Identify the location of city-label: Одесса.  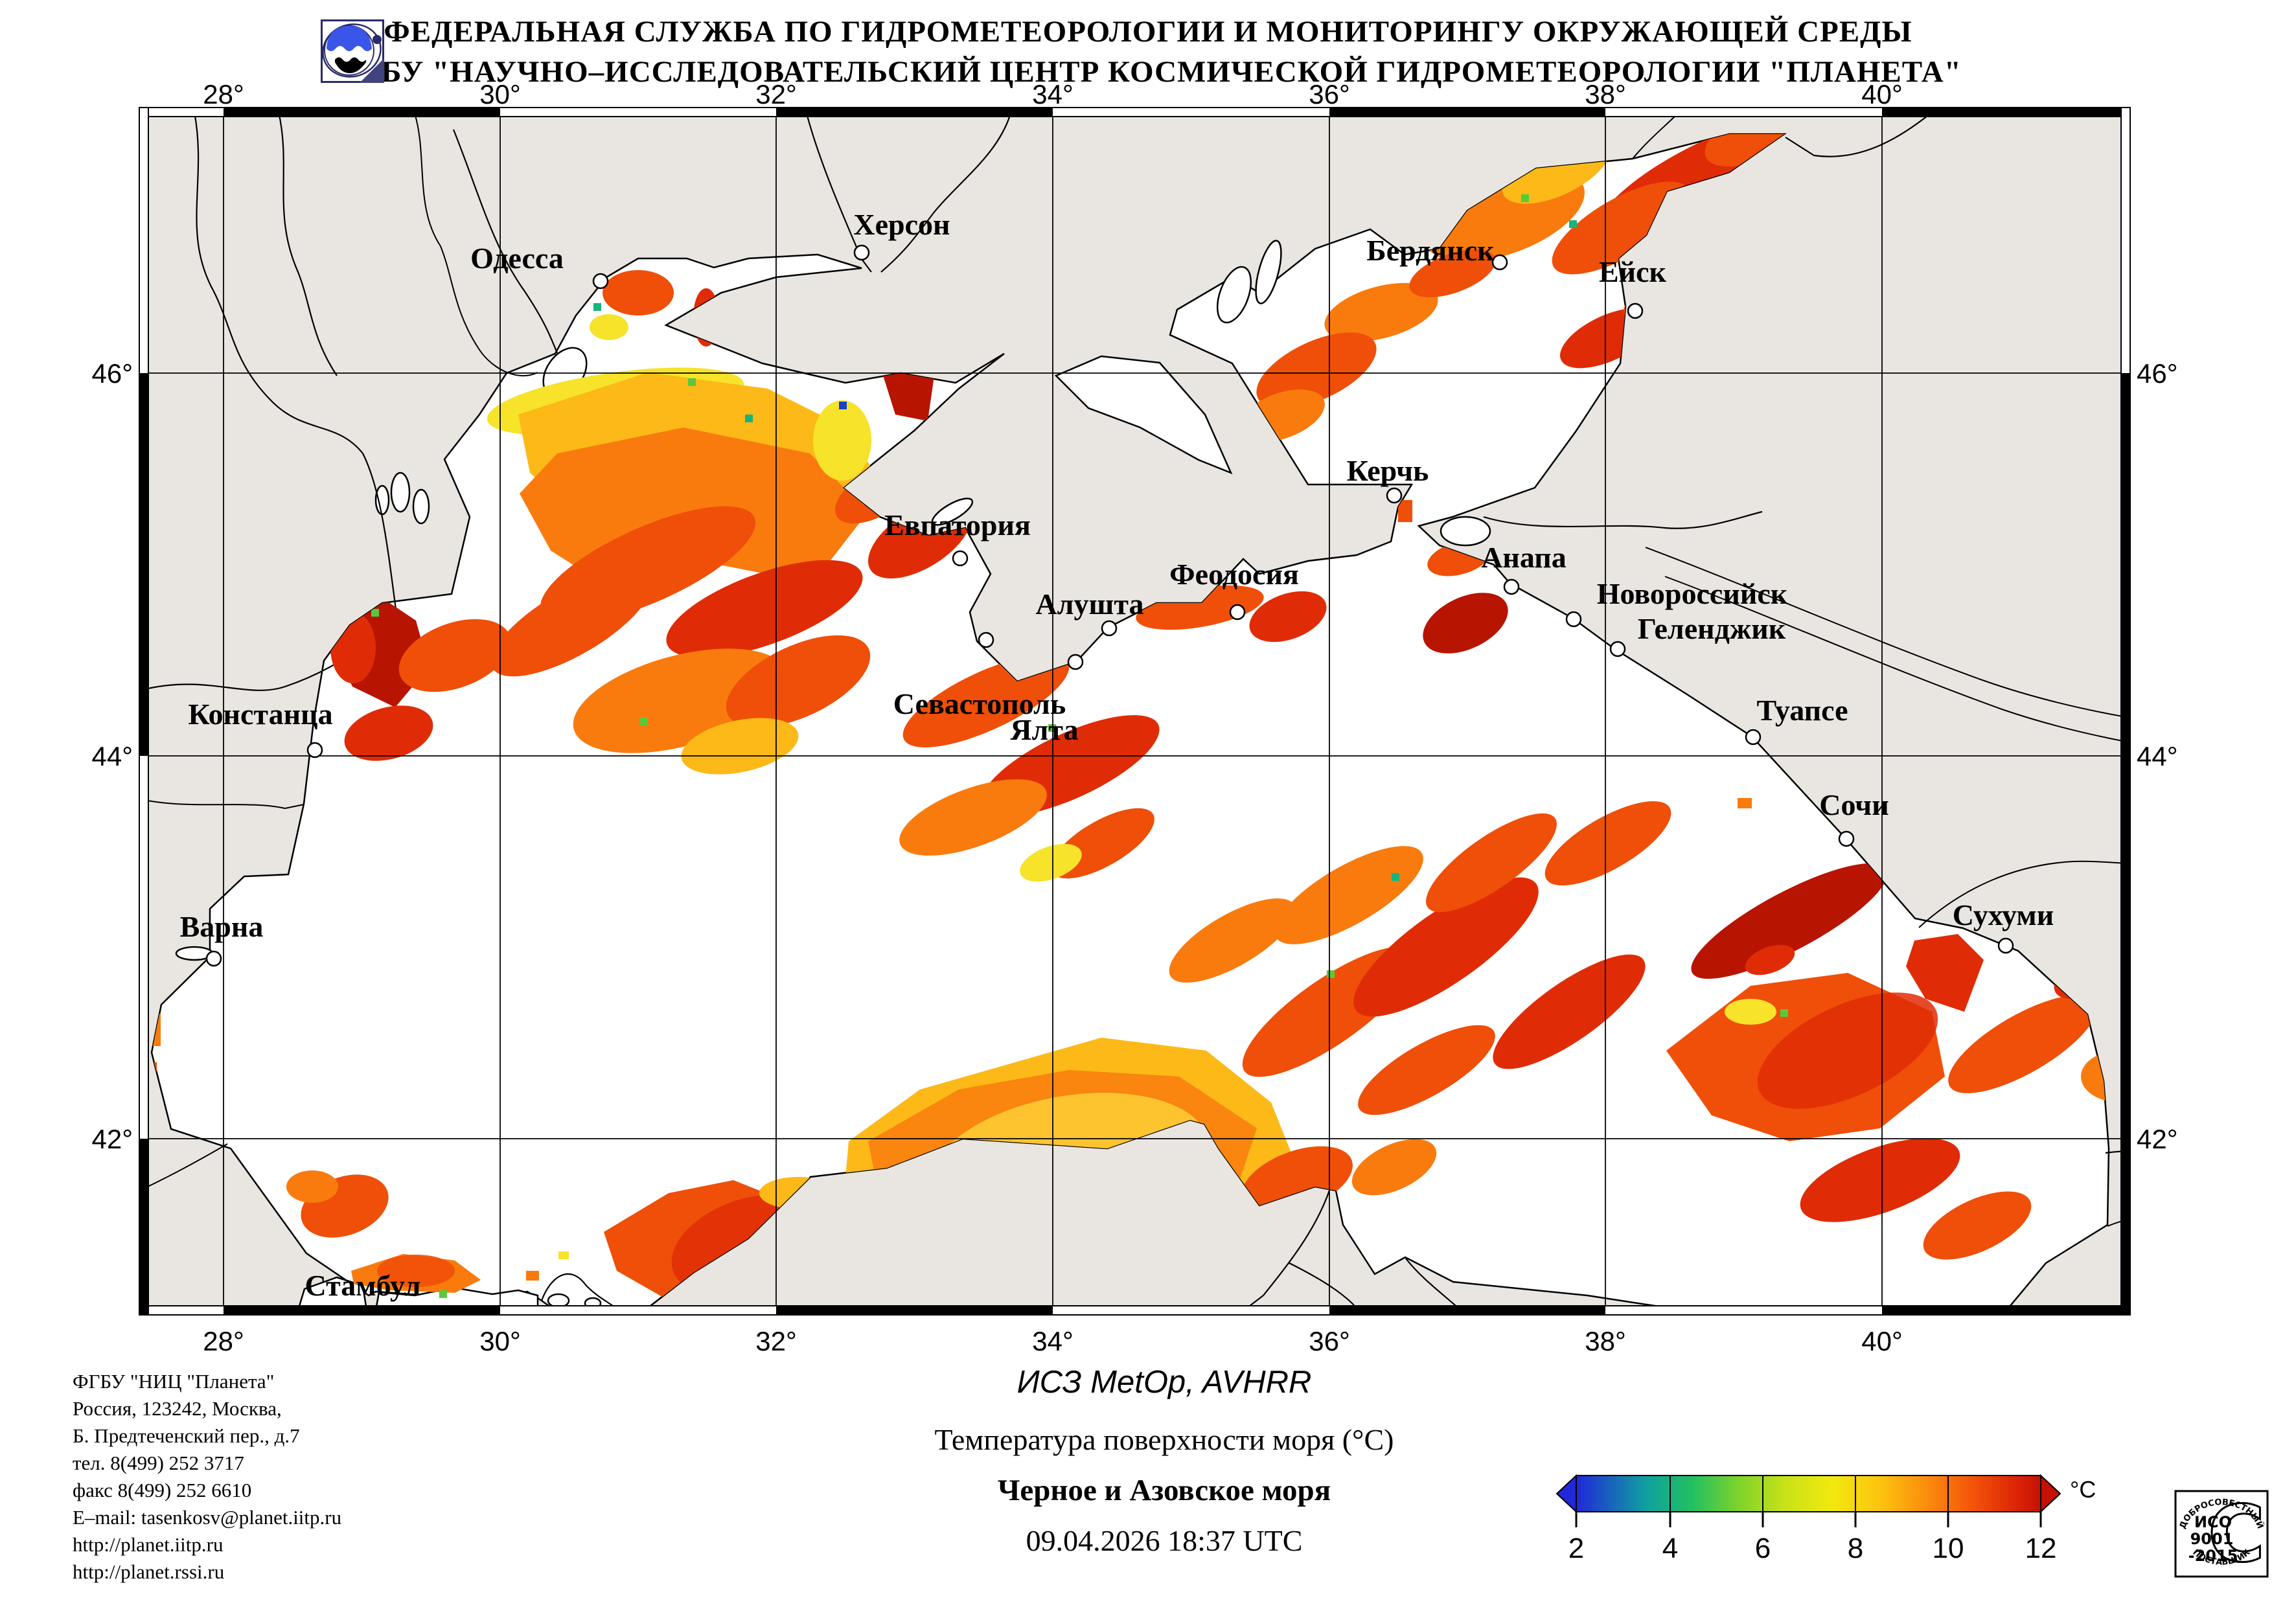
(517, 258).